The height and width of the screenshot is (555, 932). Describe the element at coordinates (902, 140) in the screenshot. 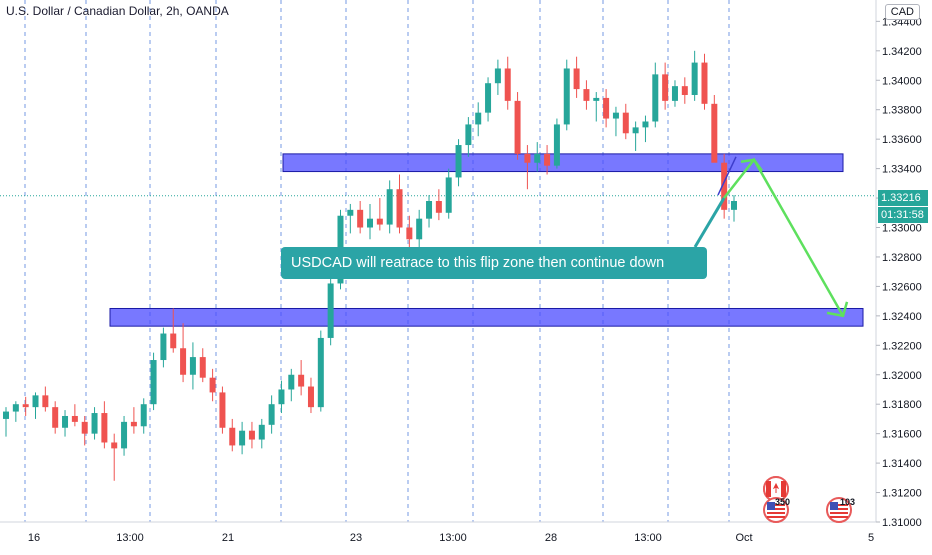

I see `y-tick-label: 1.33600` at that location.